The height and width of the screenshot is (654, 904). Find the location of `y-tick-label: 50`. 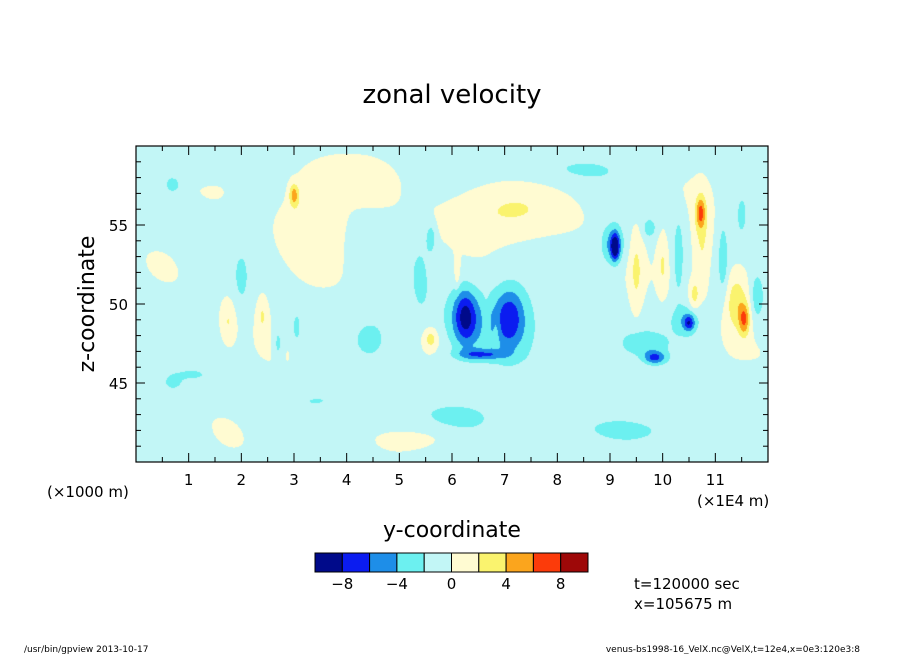

y-tick-label: 50 is located at coordinates (118, 305).